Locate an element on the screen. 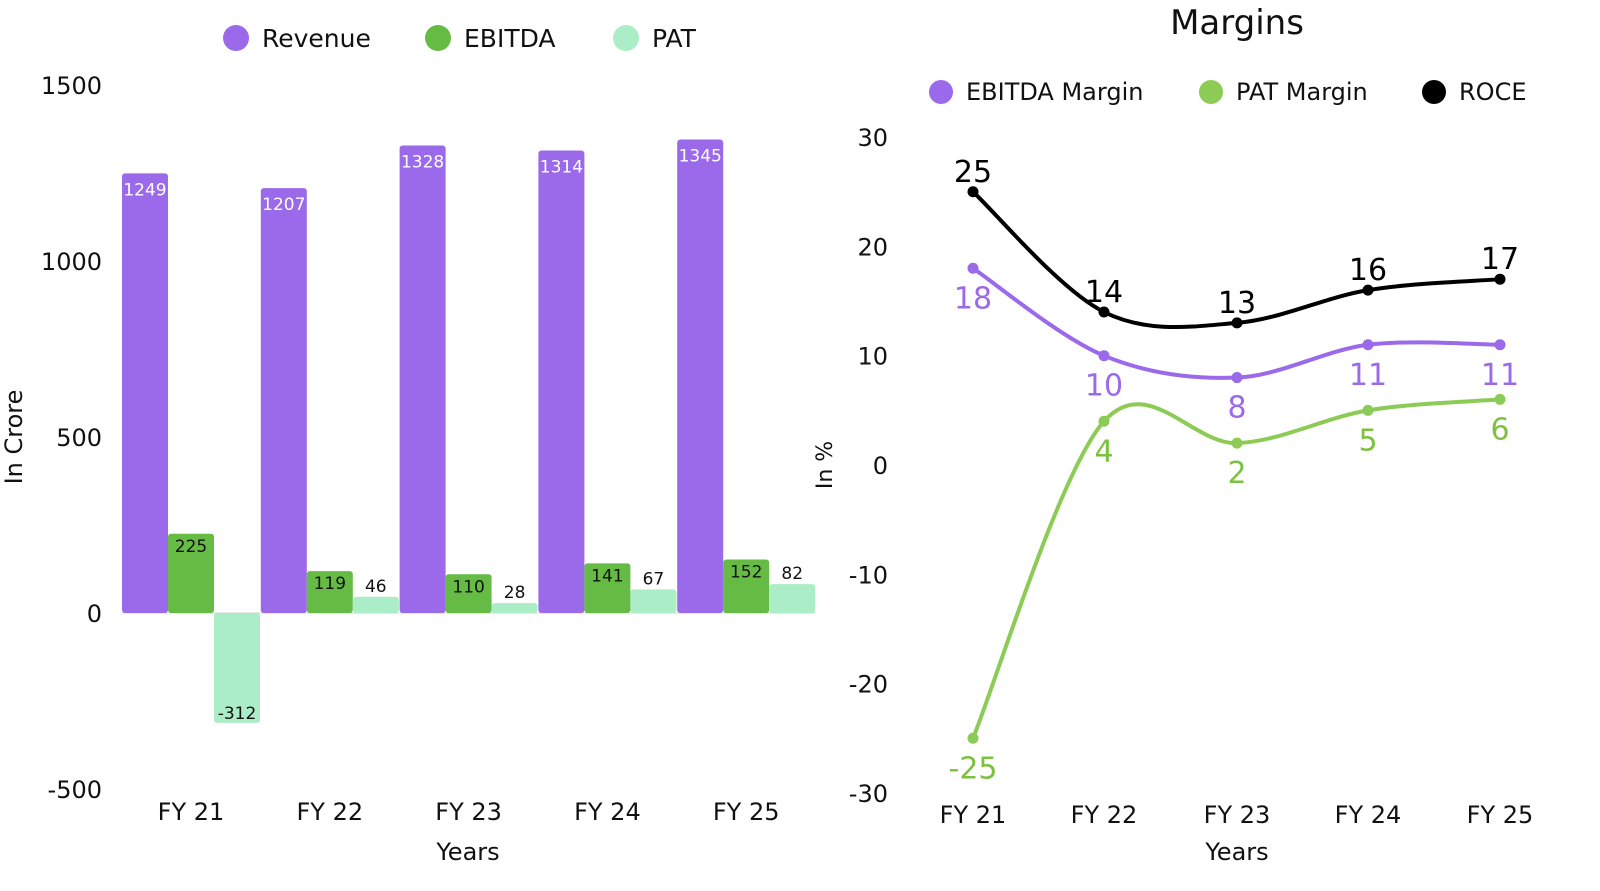 The height and width of the screenshot is (891, 1600). bar-x-tick-label: FY 22 is located at coordinates (329, 812).